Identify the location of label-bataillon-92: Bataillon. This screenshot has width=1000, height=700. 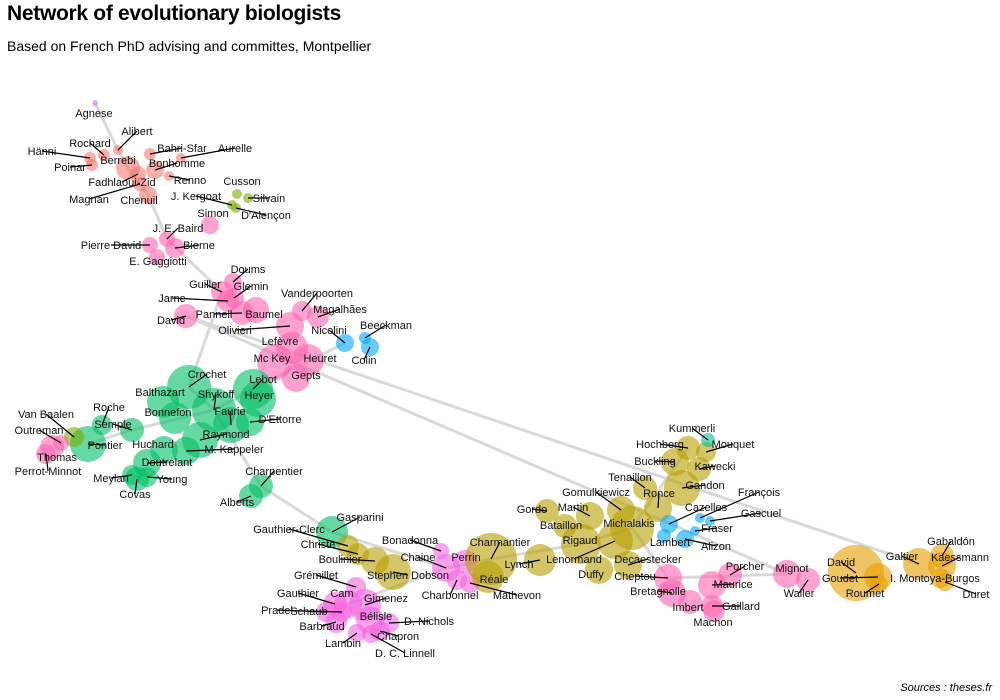
(561, 526).